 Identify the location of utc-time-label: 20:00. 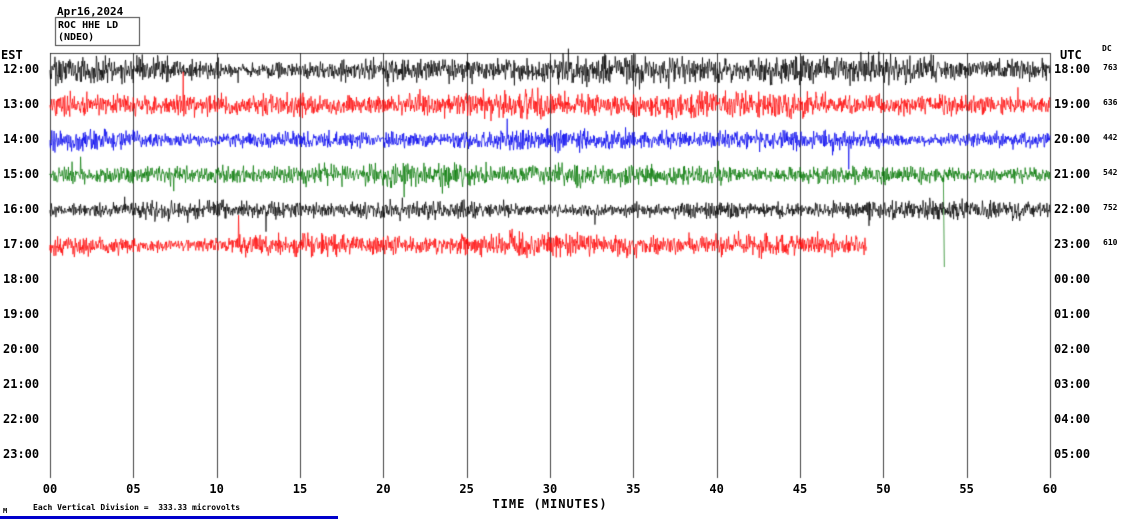
(1072, 139).